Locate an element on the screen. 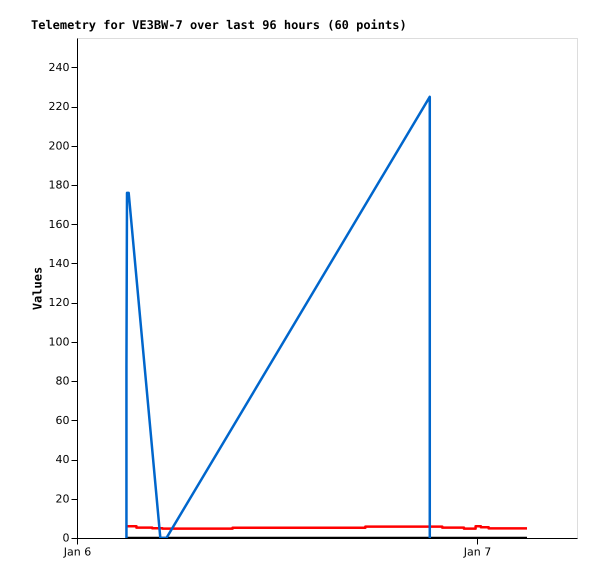 The height and width of the screenshot is (579, 597). y-tick-label: 80 is located at coordinates (63, 381).